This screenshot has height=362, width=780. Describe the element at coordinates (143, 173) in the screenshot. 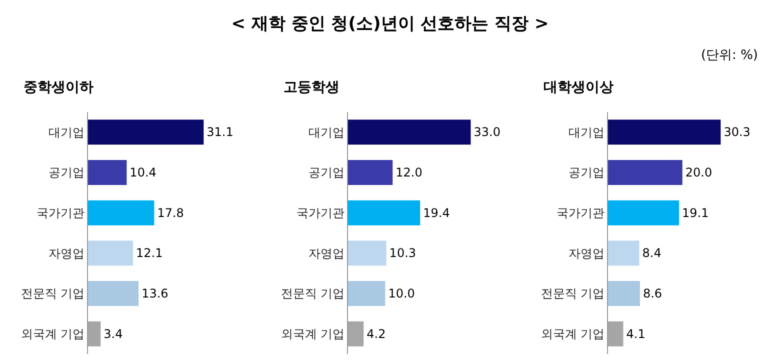

I see `data-label: 10.4` at that location.